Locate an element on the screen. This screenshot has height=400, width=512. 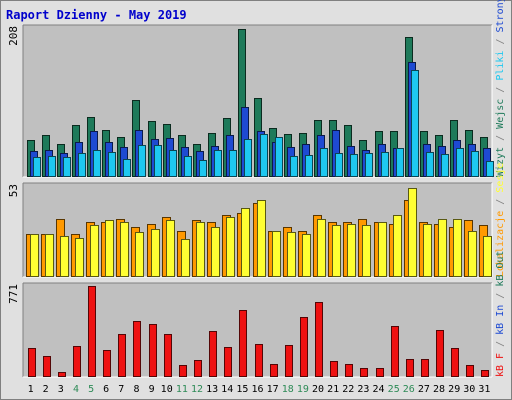
x-tick-label-day-4: 4 is located at coordinates (76, 389).